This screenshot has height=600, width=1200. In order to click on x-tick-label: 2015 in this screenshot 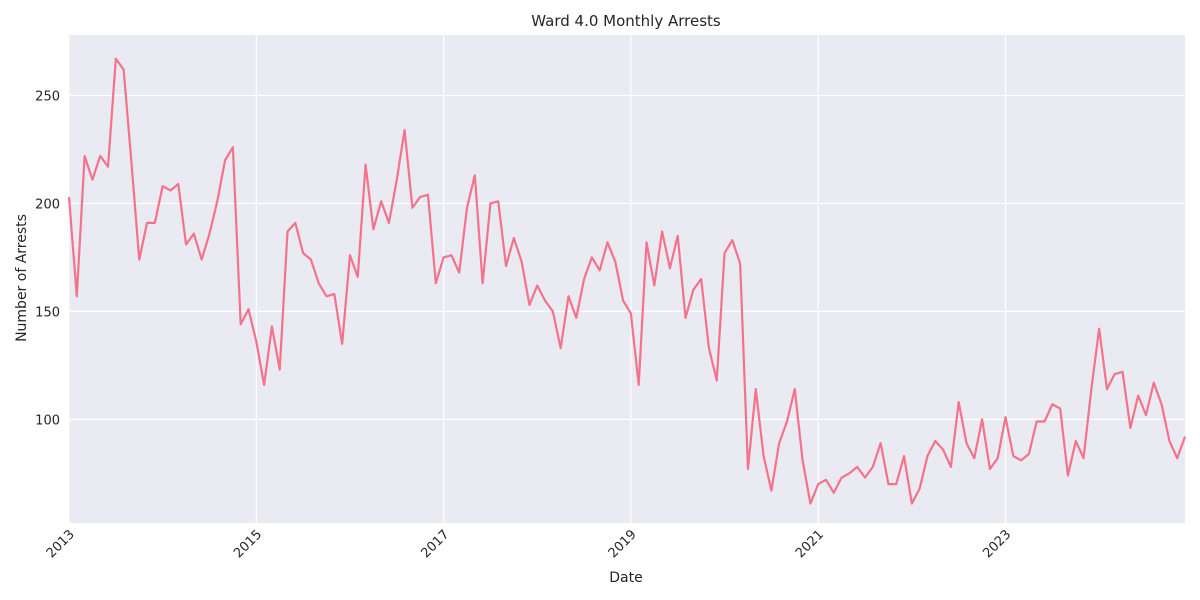, I will do `click(248, 544)`.